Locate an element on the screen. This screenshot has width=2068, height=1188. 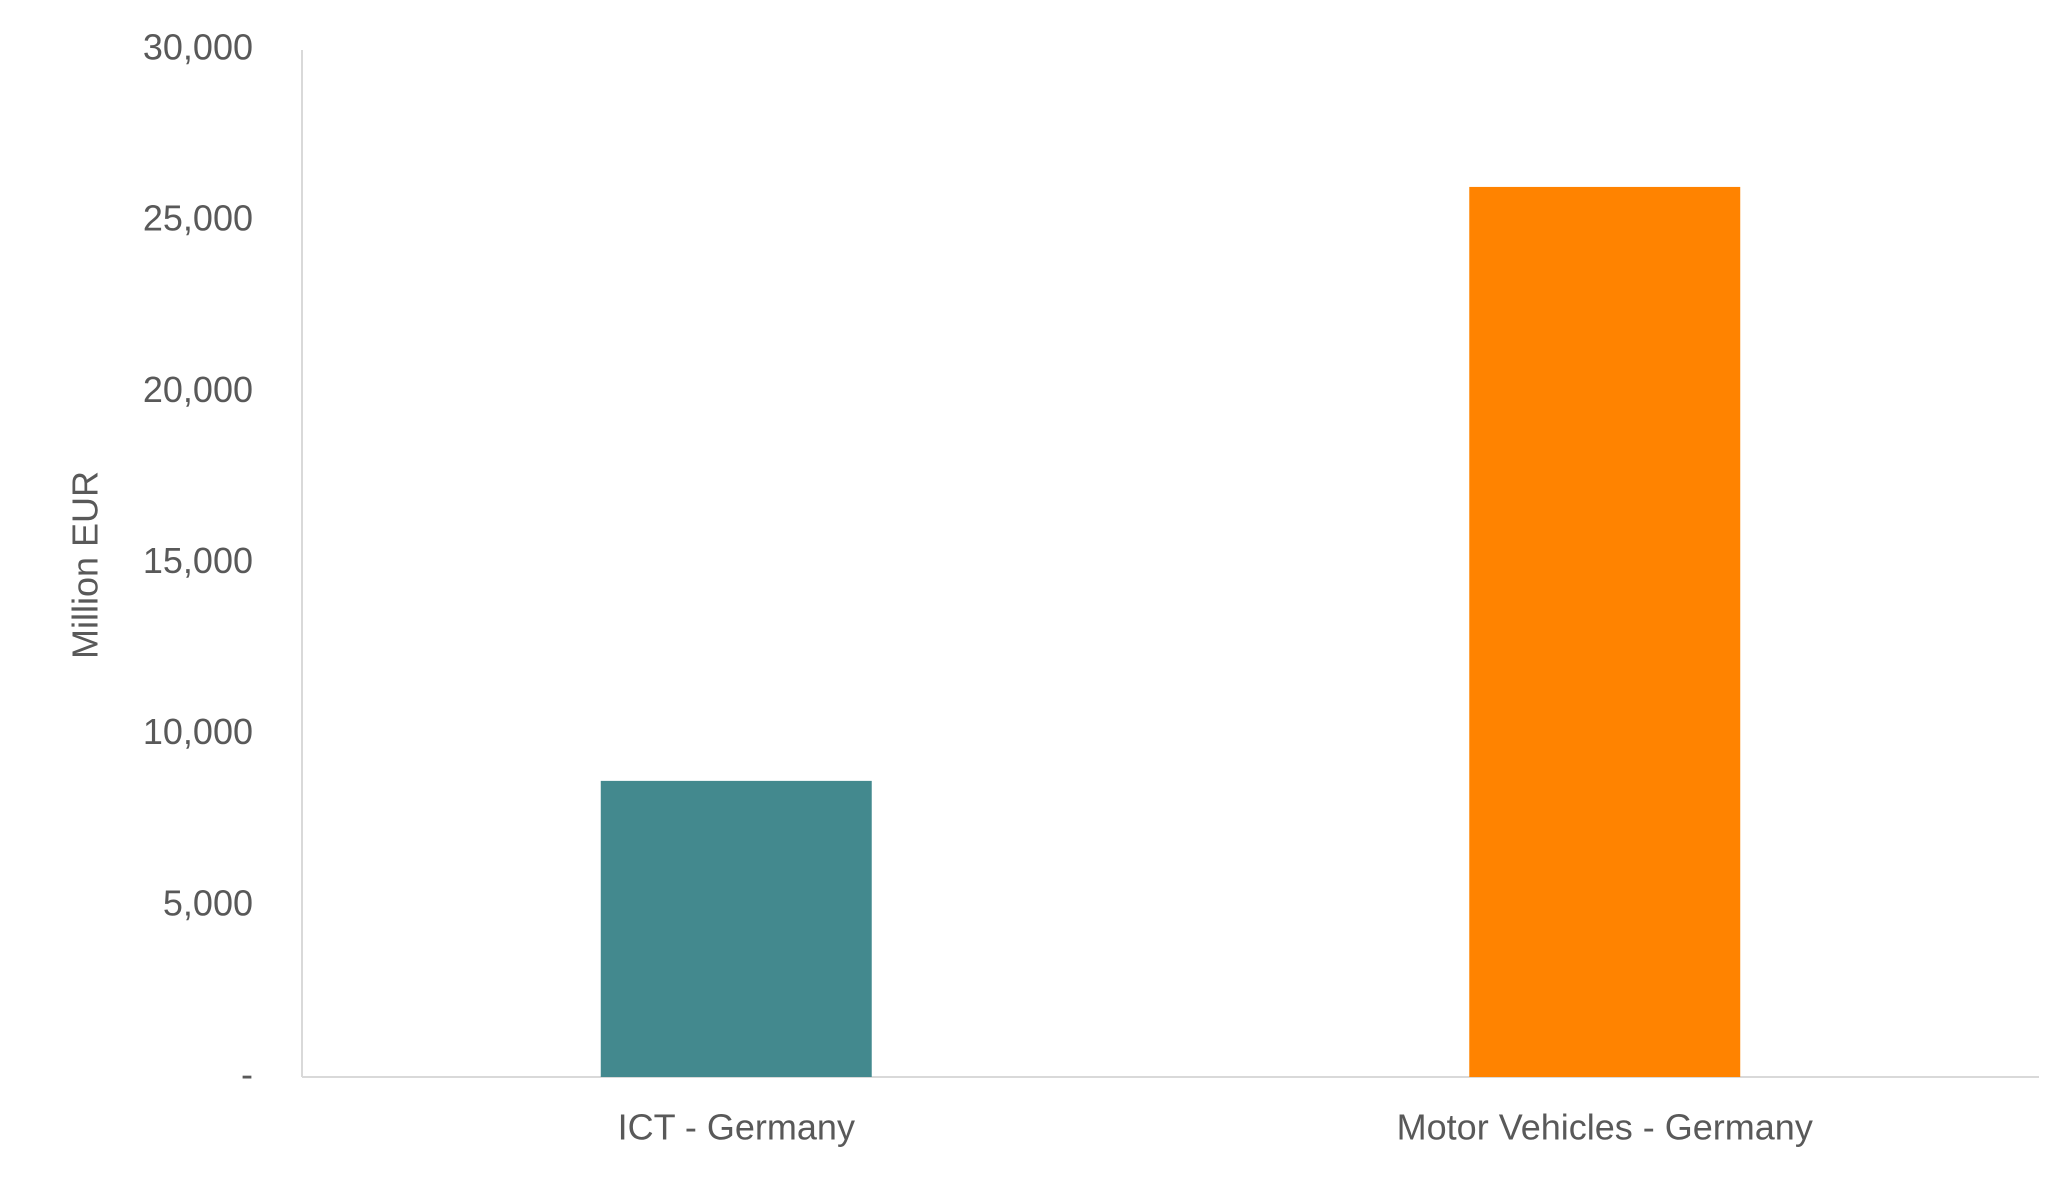
y-tick-label: - is located at coordinates (247, 1074).